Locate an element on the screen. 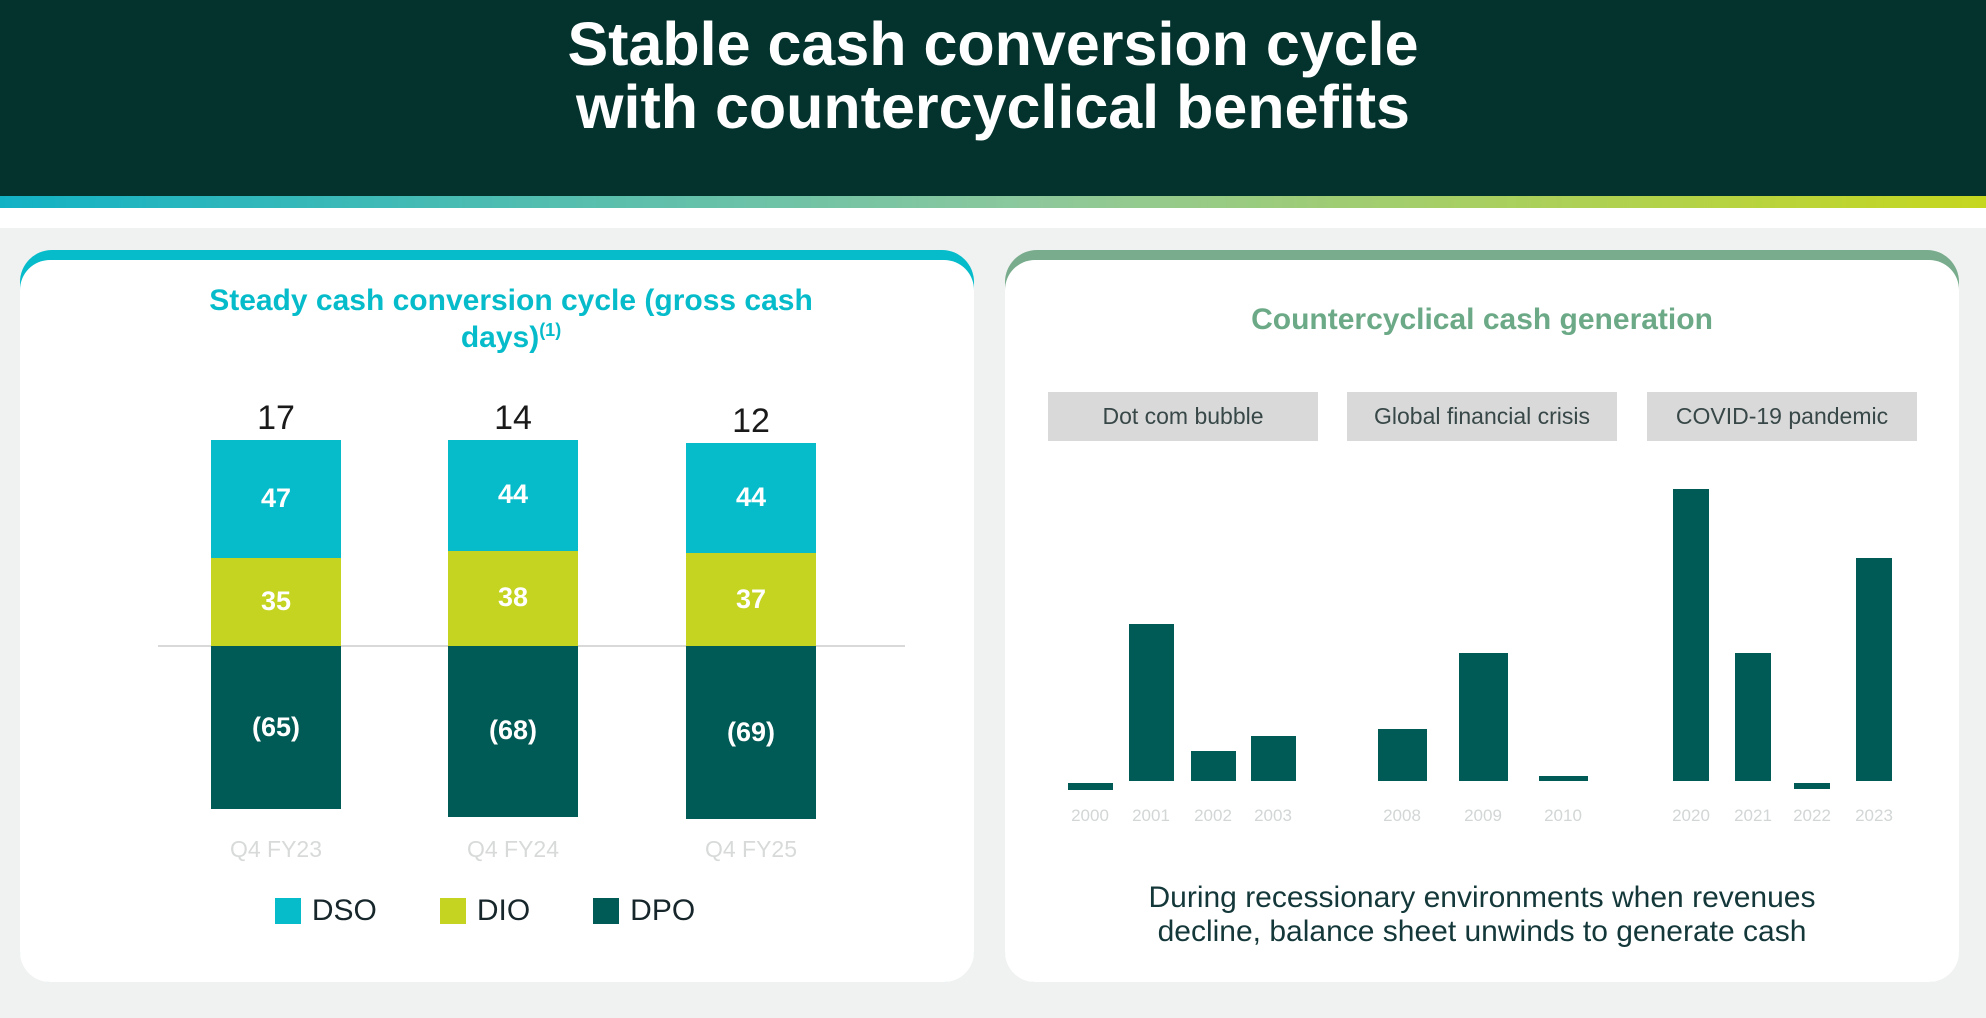 This screenshot has width=1986, height=1018. bar-2023 is located at coordinates (1874, 669).